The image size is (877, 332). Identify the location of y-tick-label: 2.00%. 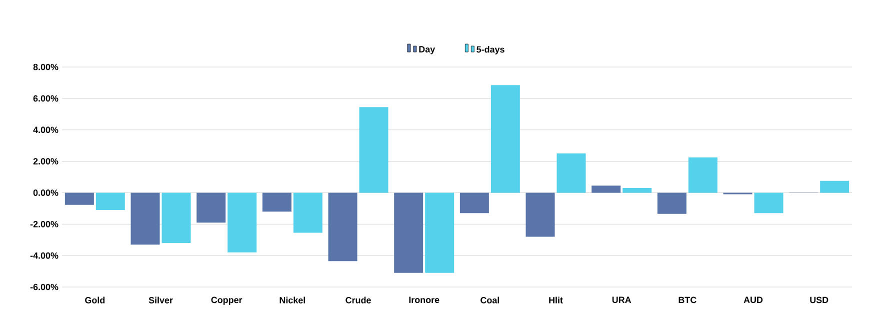
(45, 161).